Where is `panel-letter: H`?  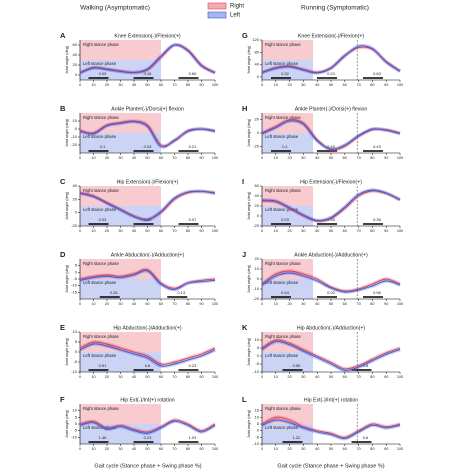 panel-letter: H is located at coordinates (244, 108).